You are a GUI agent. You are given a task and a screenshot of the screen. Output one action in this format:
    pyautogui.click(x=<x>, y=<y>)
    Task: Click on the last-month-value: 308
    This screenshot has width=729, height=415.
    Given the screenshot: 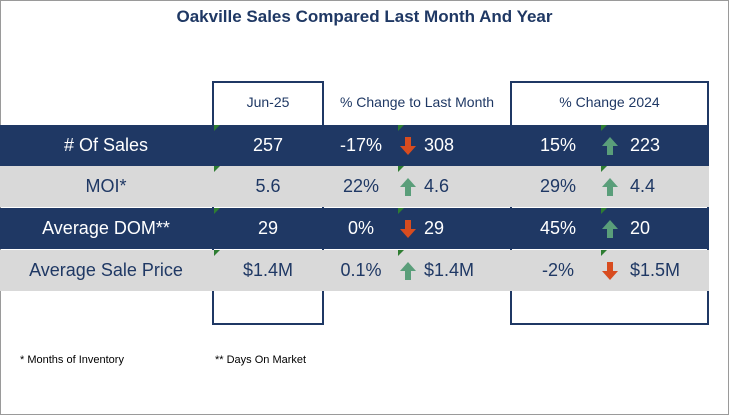 What is the action you would take?
    pyautogui.click(x=439, y=145)
    